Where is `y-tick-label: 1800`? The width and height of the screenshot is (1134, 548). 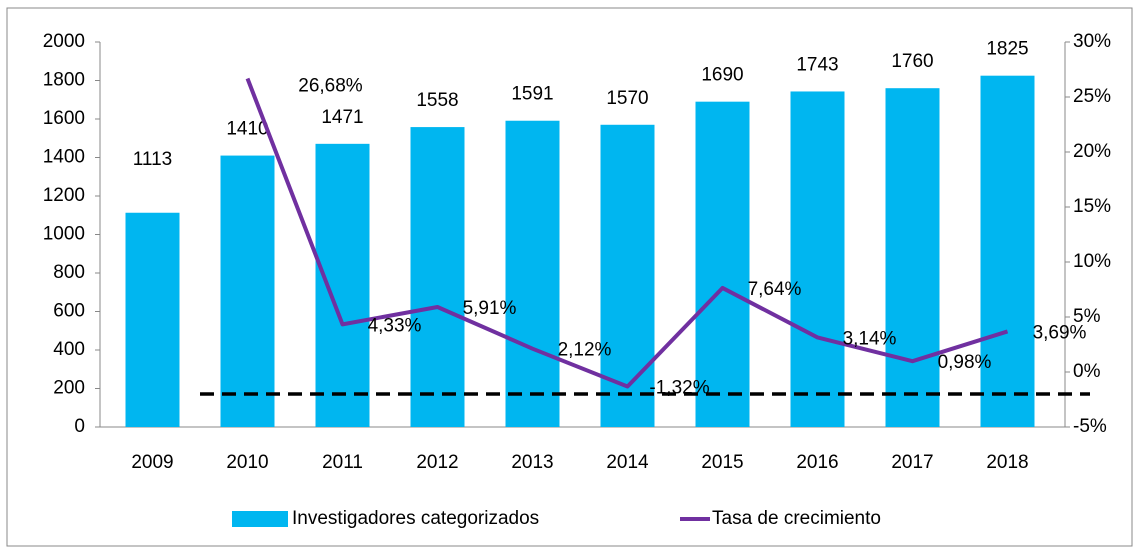 y-tick-label: 1800 is located at coordinates (64, 80).